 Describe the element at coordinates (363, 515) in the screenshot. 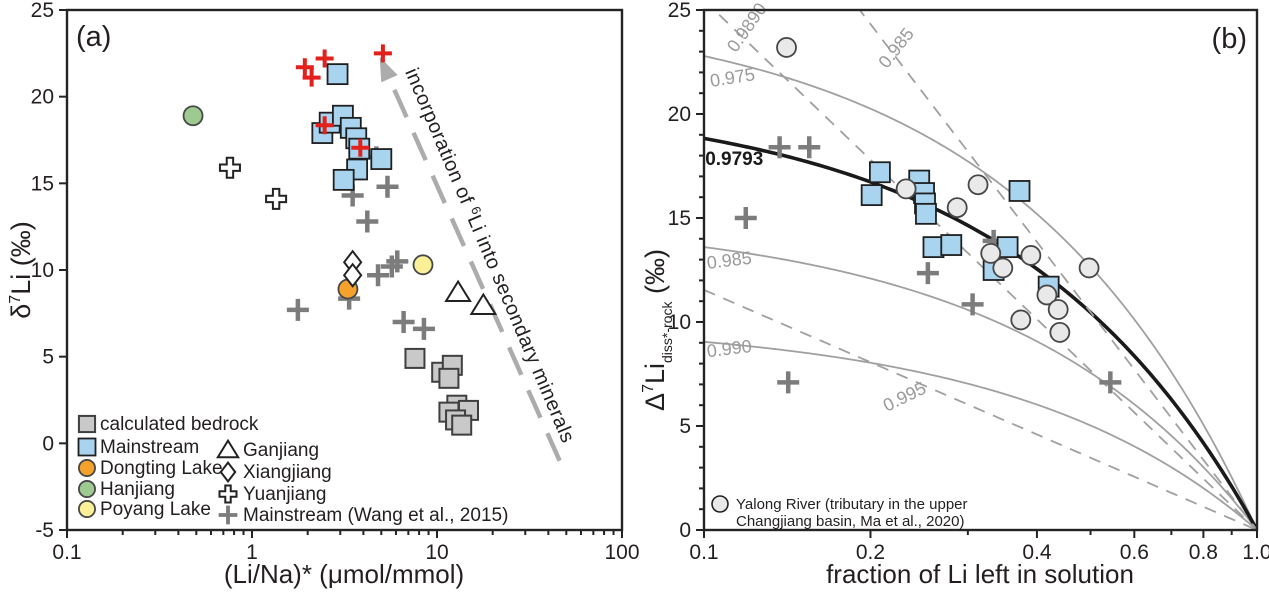

I see `legend-item-mainstream-wang-et-al-2015-: Mainstream (Wang et al., 2015)` at that location.